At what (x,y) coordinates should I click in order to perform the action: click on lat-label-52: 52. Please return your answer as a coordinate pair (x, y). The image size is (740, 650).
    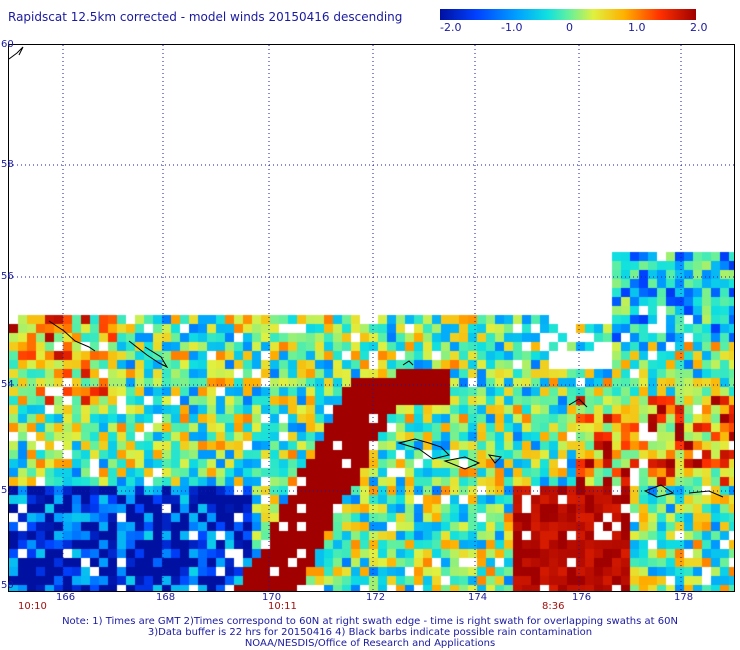
    Looking at the image, I should click on (7, 490).